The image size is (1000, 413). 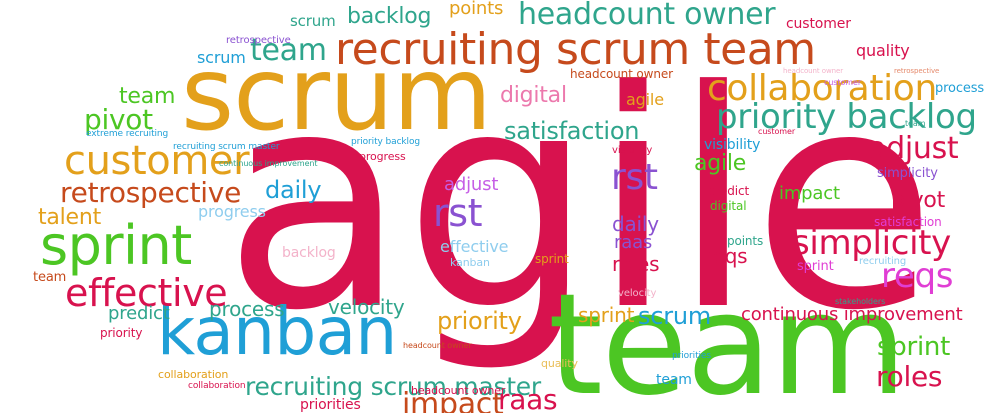 I want to click on word-raas-bottom: raas, so click(x=528, y=398).